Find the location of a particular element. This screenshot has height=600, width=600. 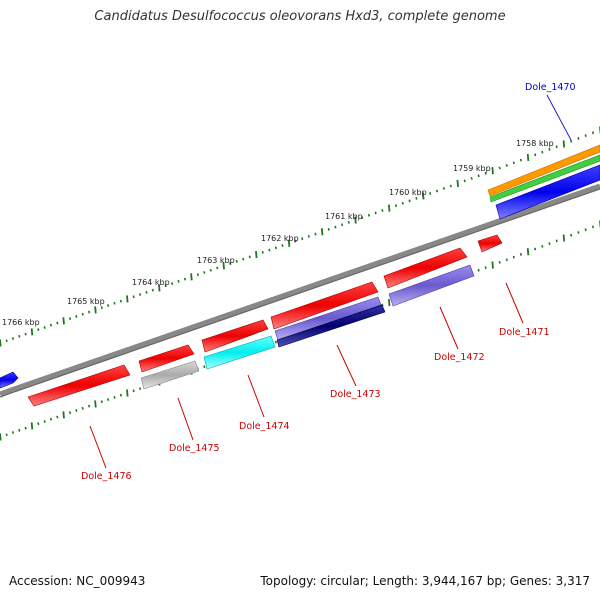

scale-label-1764: 1764 kbp is located at coordinates (151, 282).